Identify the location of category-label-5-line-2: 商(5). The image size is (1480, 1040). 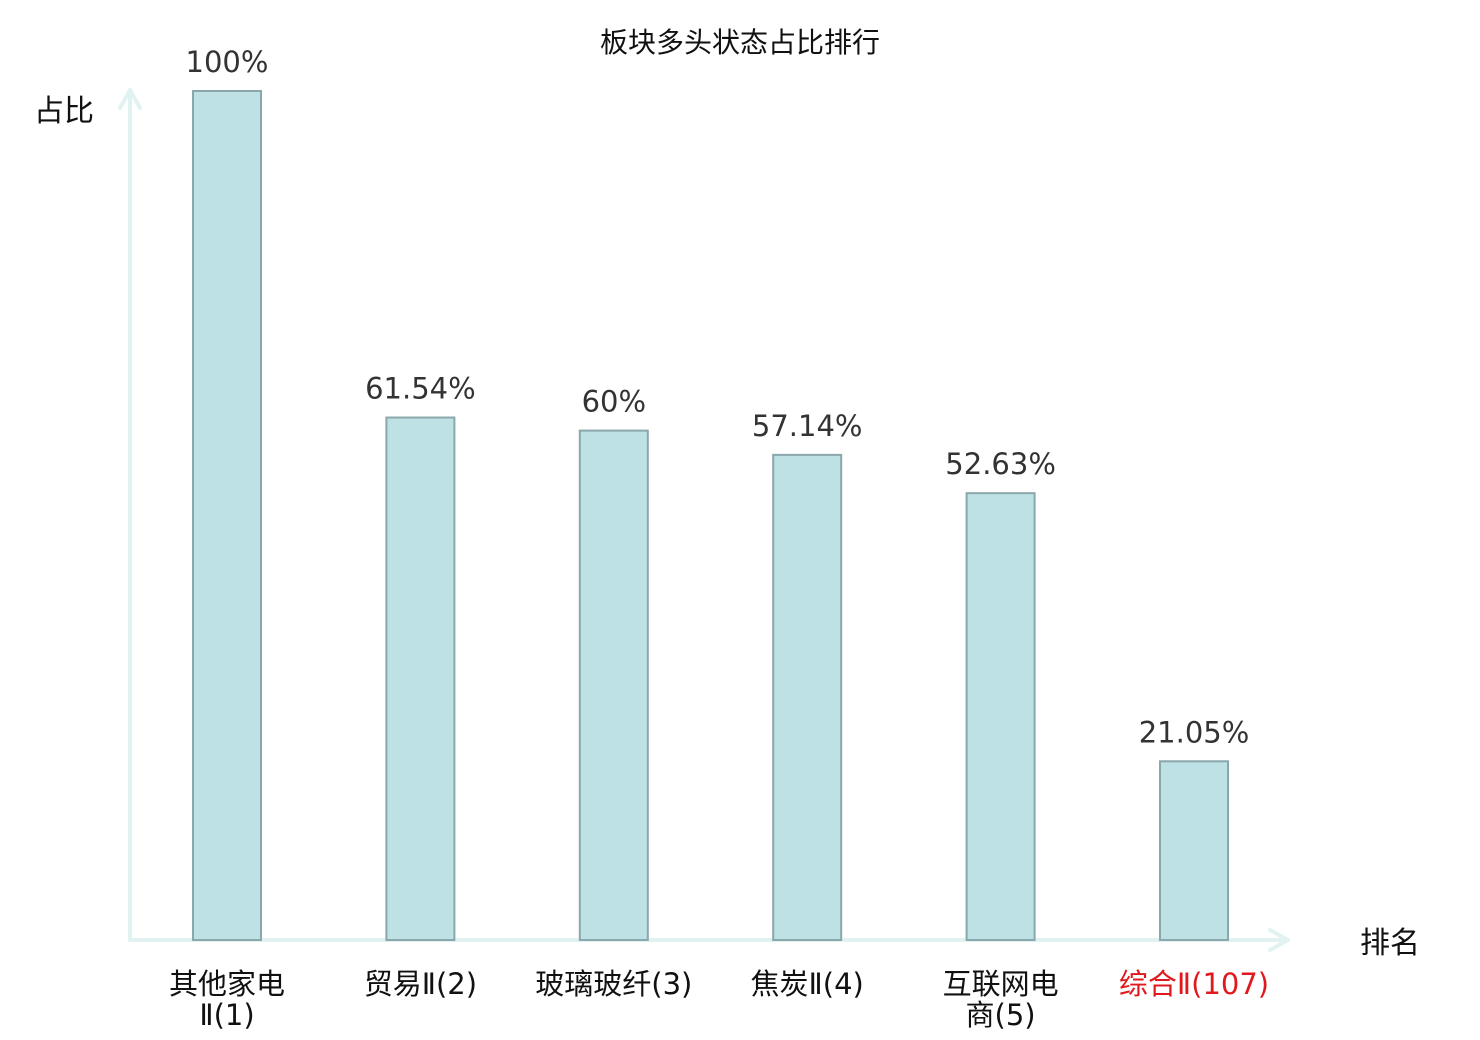
(1001, 1015).